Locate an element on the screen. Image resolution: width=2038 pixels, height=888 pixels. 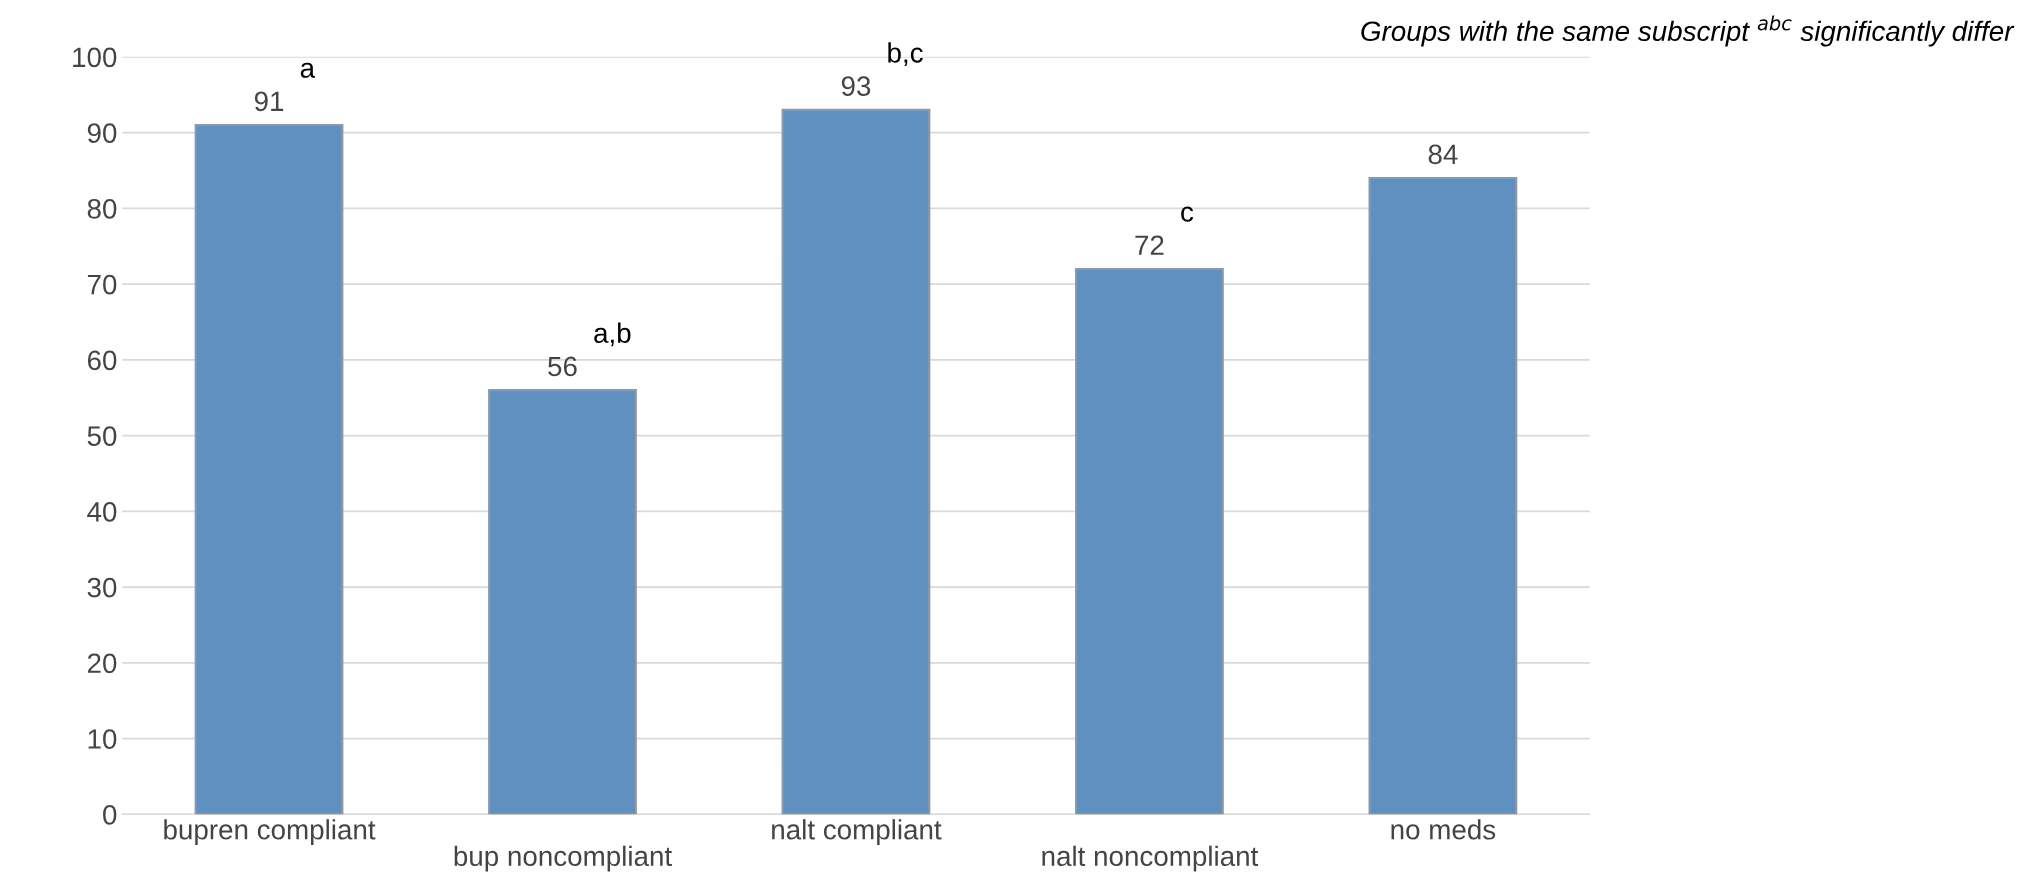
y-tick-label: 80 is located at coordinates (102, 208).